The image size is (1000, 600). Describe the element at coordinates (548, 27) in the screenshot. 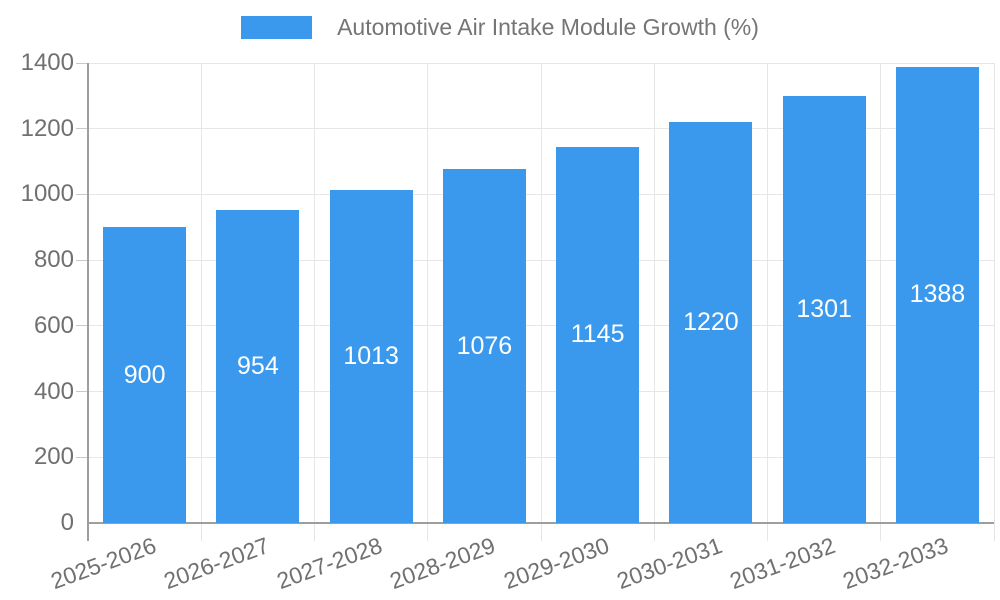

I see `legend-label: Automotive Air Intake Module Growth (%)` at that location.